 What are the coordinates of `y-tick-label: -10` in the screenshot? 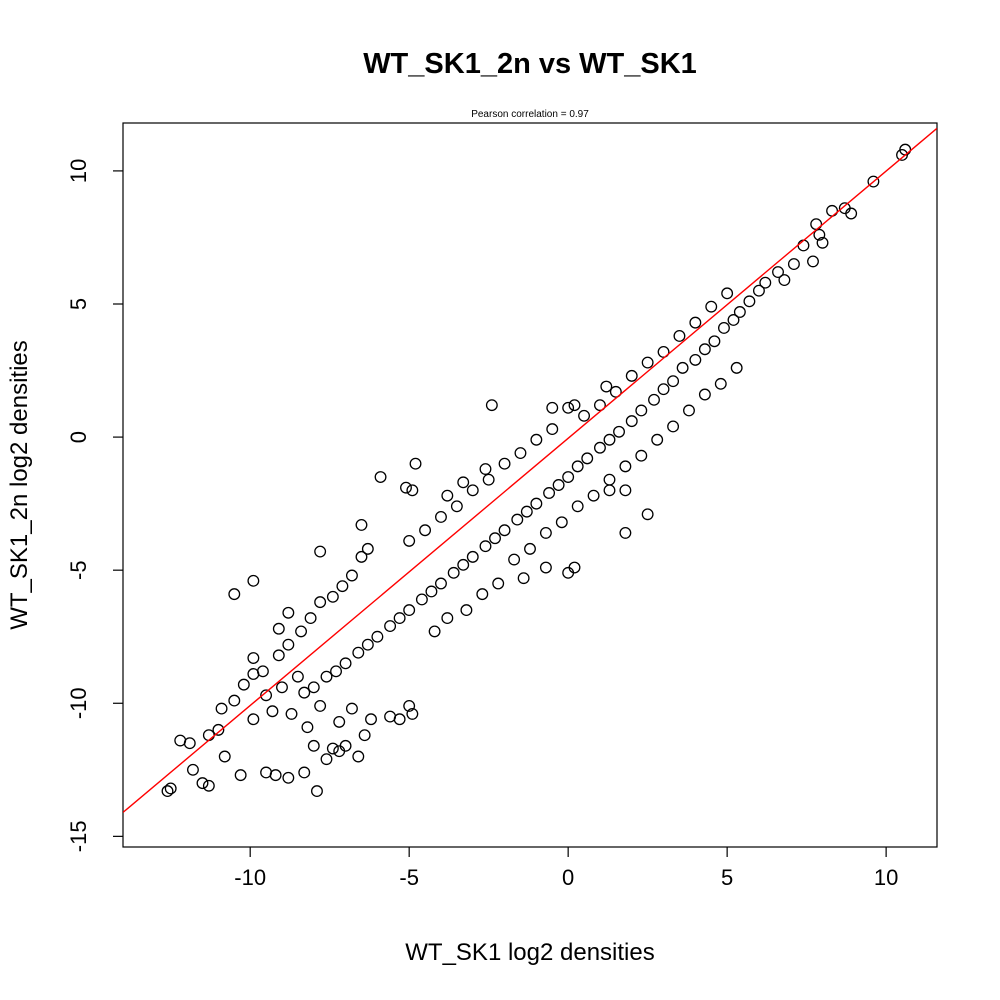 It's located at (78, 703).